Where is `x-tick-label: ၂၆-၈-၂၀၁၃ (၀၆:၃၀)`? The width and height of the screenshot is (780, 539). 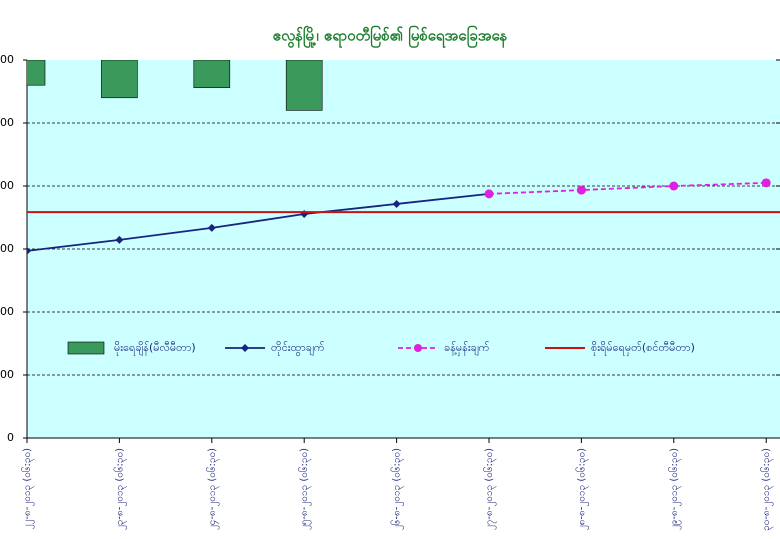 x-tick-label: ၂၆-၈-၂၀၁၃ (၀၆:၃၀) is located at coordinates (397, 489).